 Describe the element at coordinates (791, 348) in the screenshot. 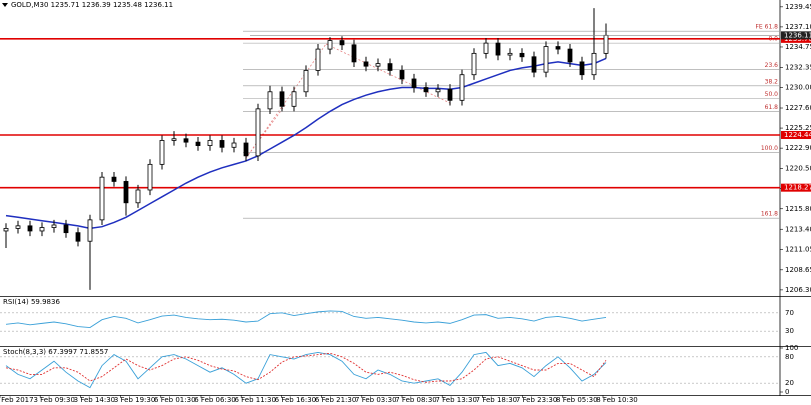

I see `y-tick-label: 100` at that location.